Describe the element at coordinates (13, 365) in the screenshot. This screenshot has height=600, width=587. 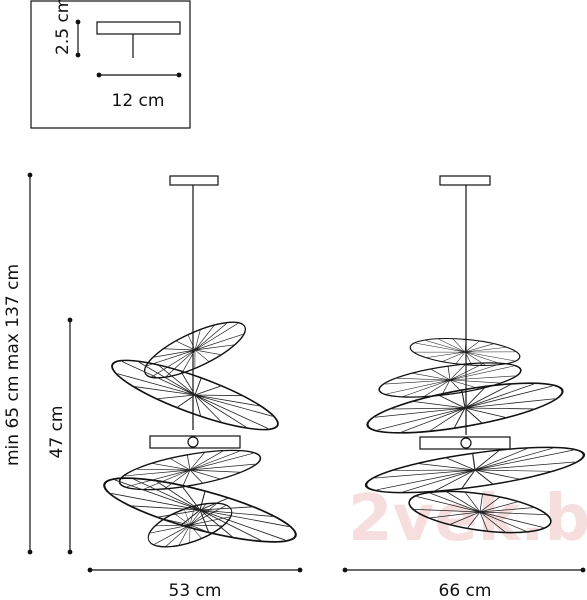
I see `total-height-label: min 65 cm max 137 cm` at that location.